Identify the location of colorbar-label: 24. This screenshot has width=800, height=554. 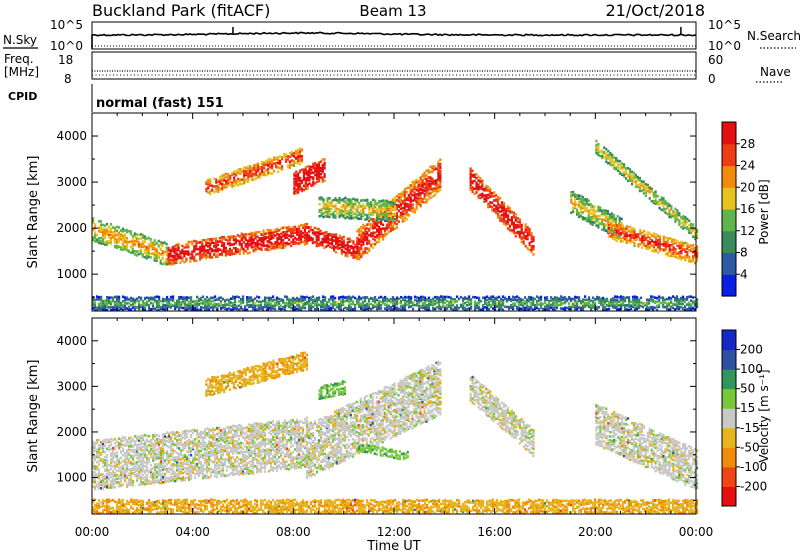
(747, 166).